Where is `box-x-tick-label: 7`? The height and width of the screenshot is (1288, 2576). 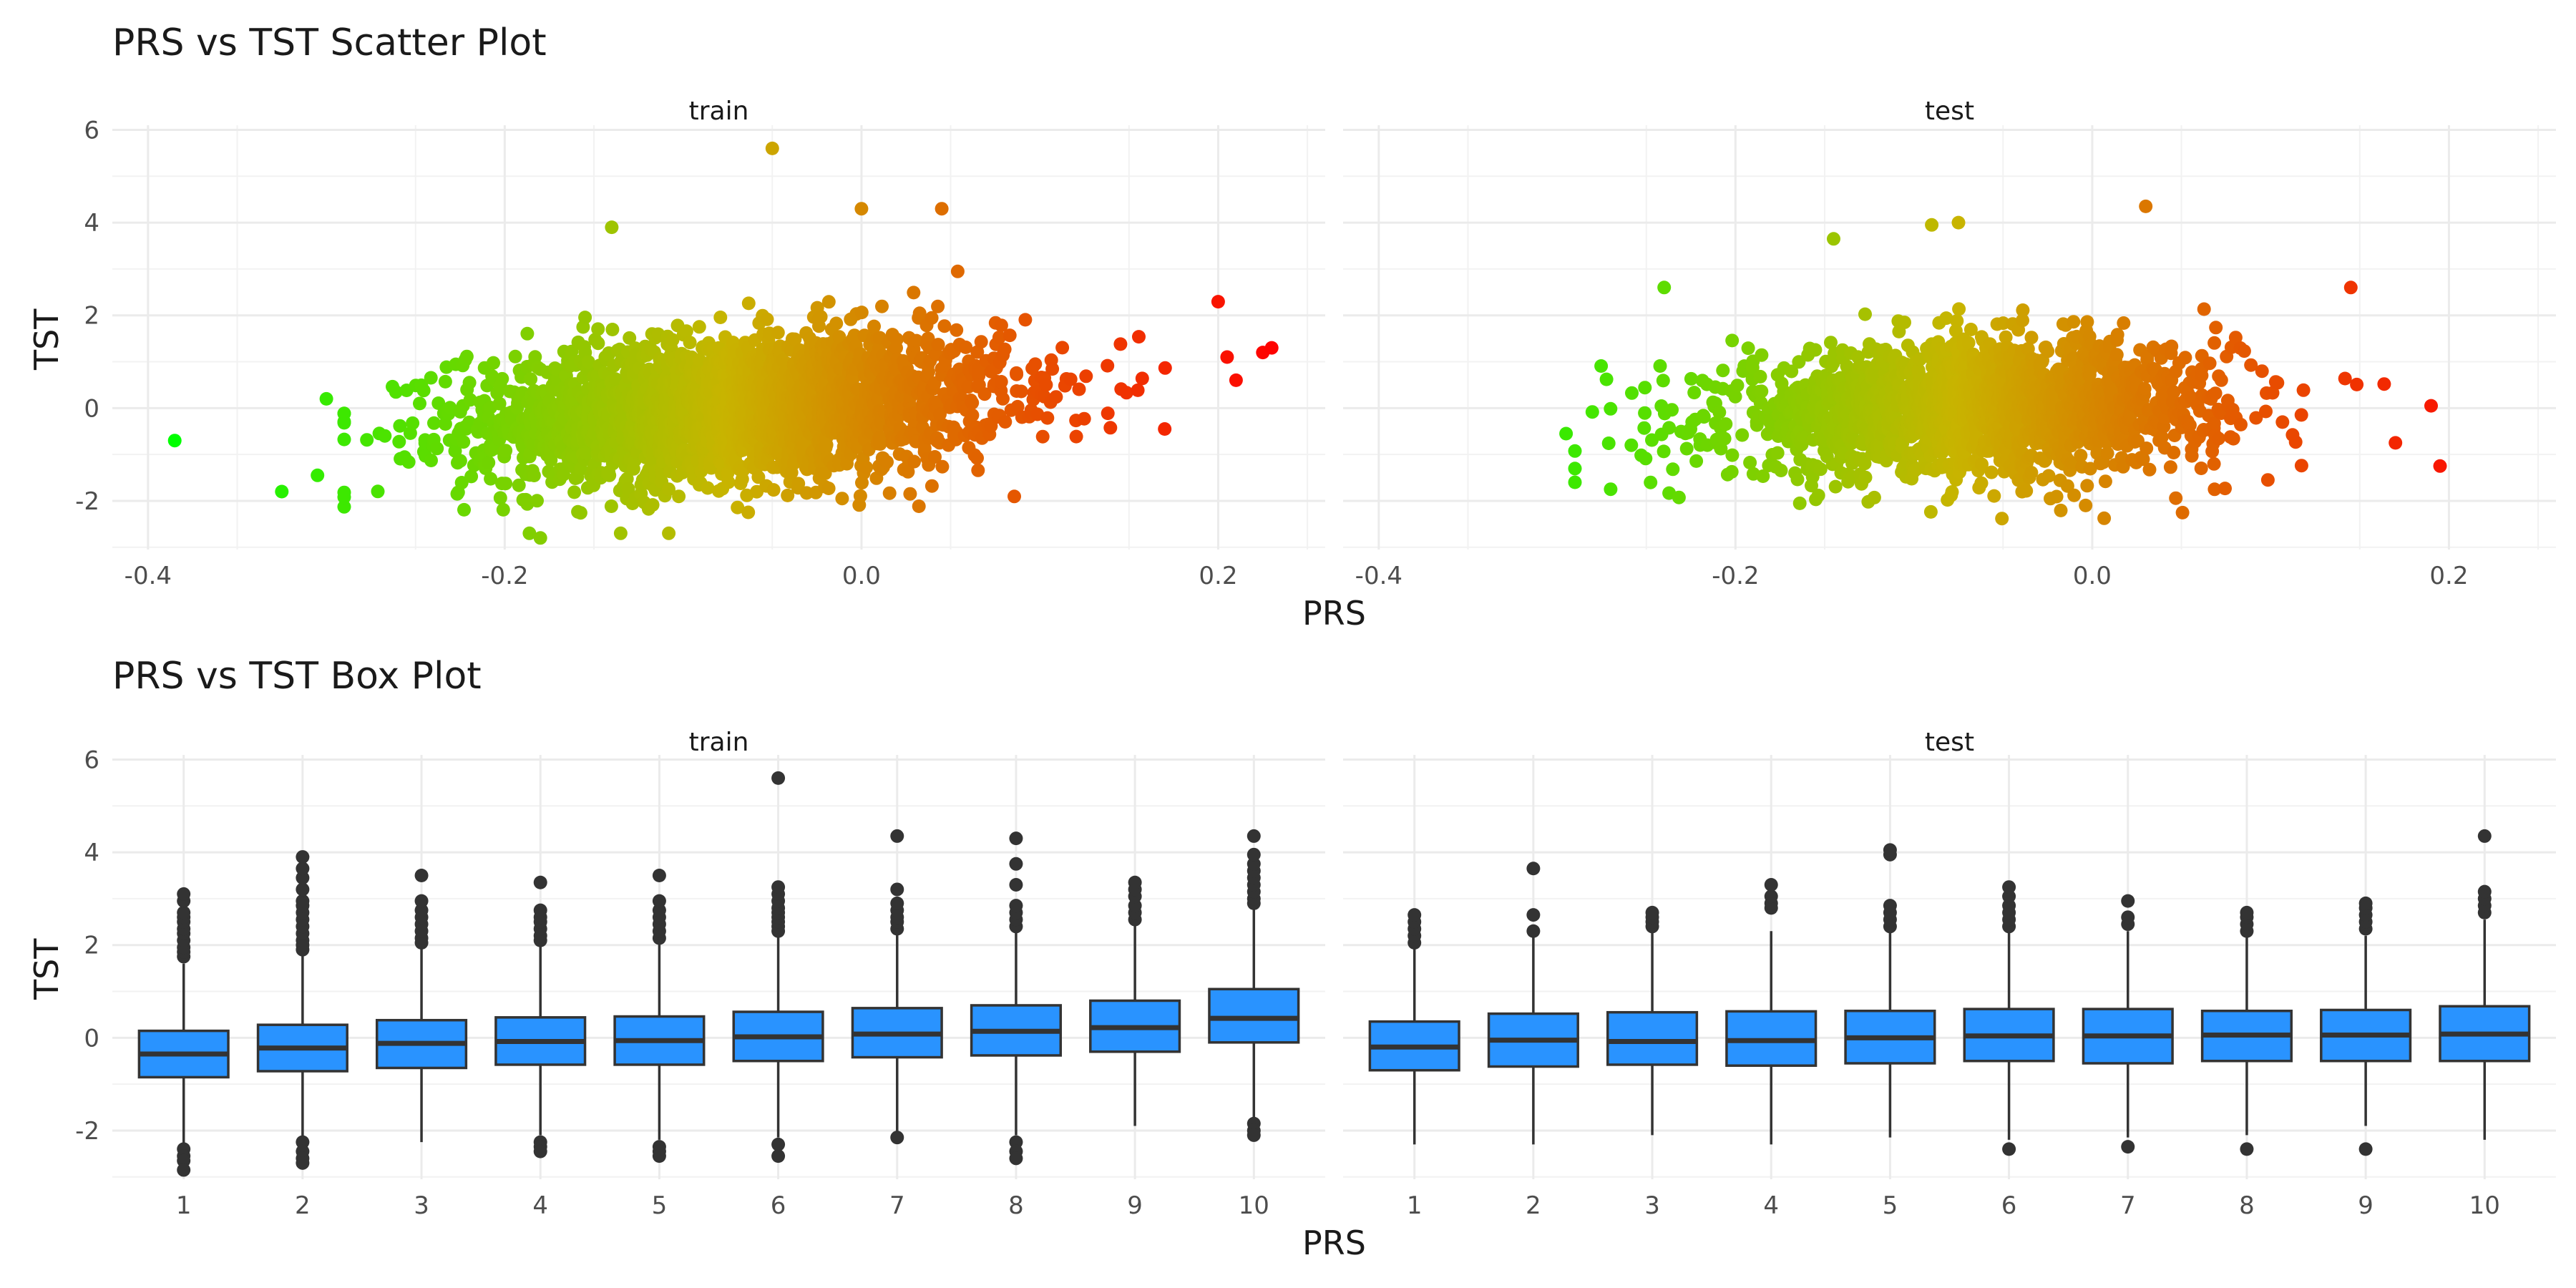 box-x-tick-label: 7 is located at coordinates (897, 1205).